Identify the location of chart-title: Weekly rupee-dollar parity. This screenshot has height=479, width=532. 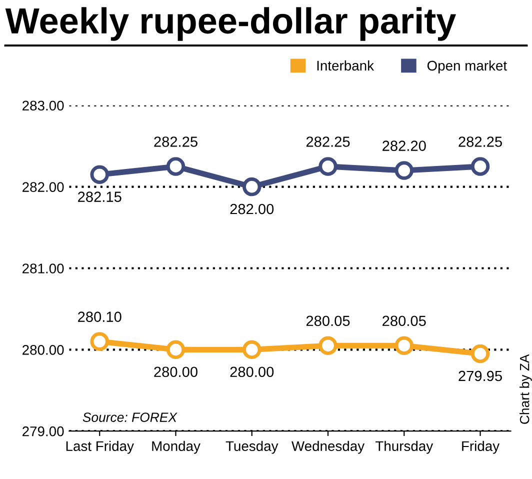
(230, 24).